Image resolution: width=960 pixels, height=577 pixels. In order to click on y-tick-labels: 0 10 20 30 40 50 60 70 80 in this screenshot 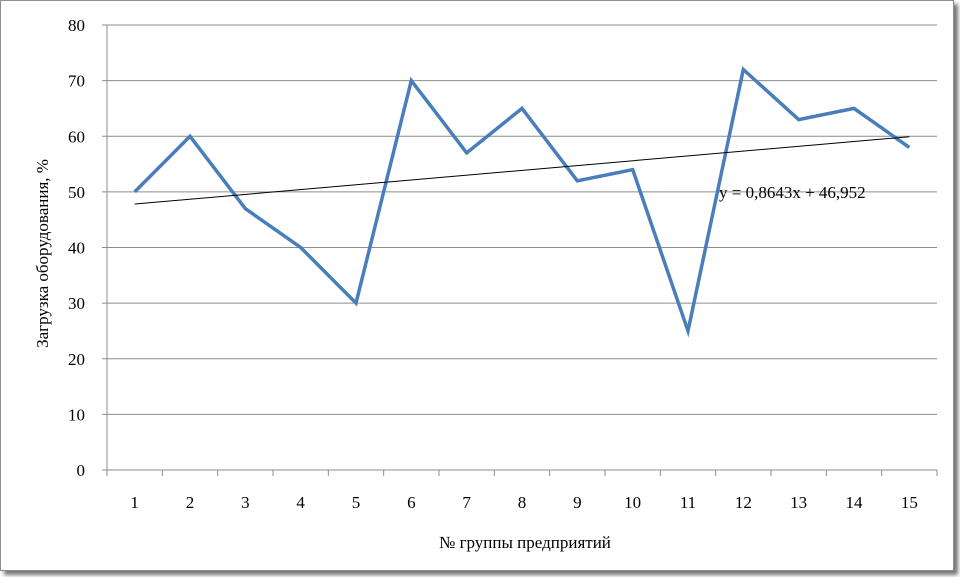, I will do `click(76, 248)`.